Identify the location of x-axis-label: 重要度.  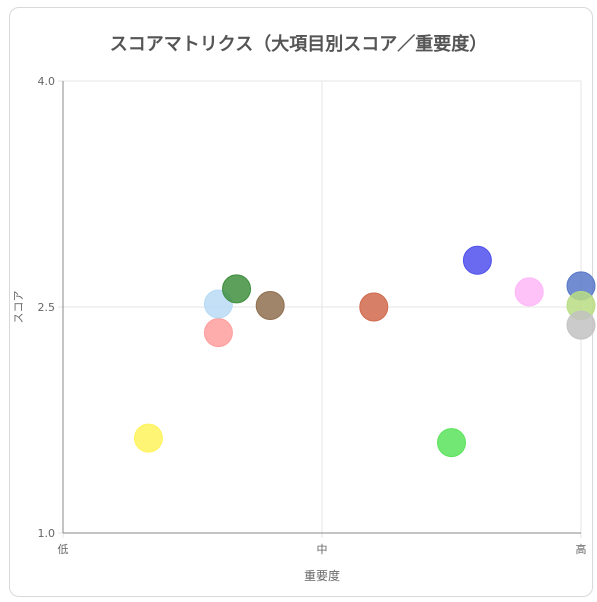
(322, 575).